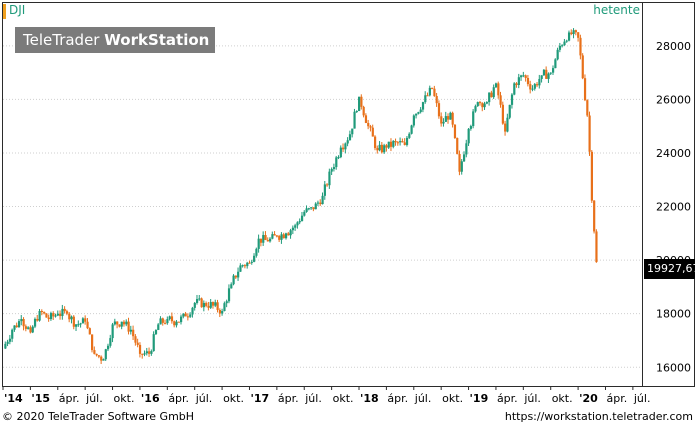 The image size is (696, 427). Describe the element at coordinates (673, 207) in the screenshot. I see `y-tick-label: 22000` at that location.